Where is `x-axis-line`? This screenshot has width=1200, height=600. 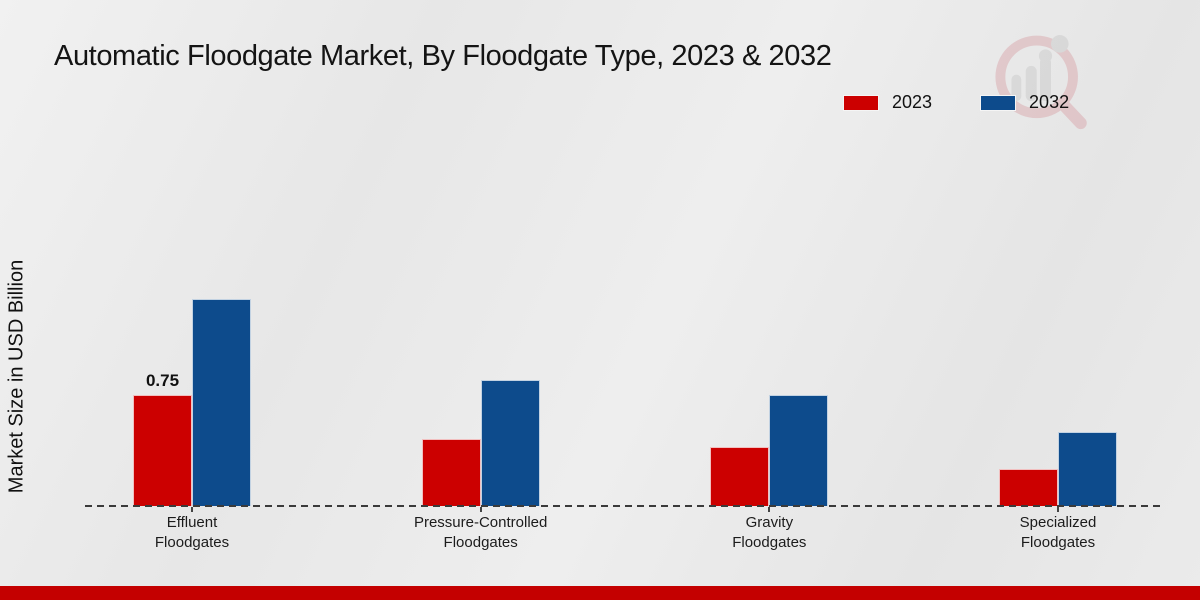
x-axis-line is located at coordinates (624, 506).